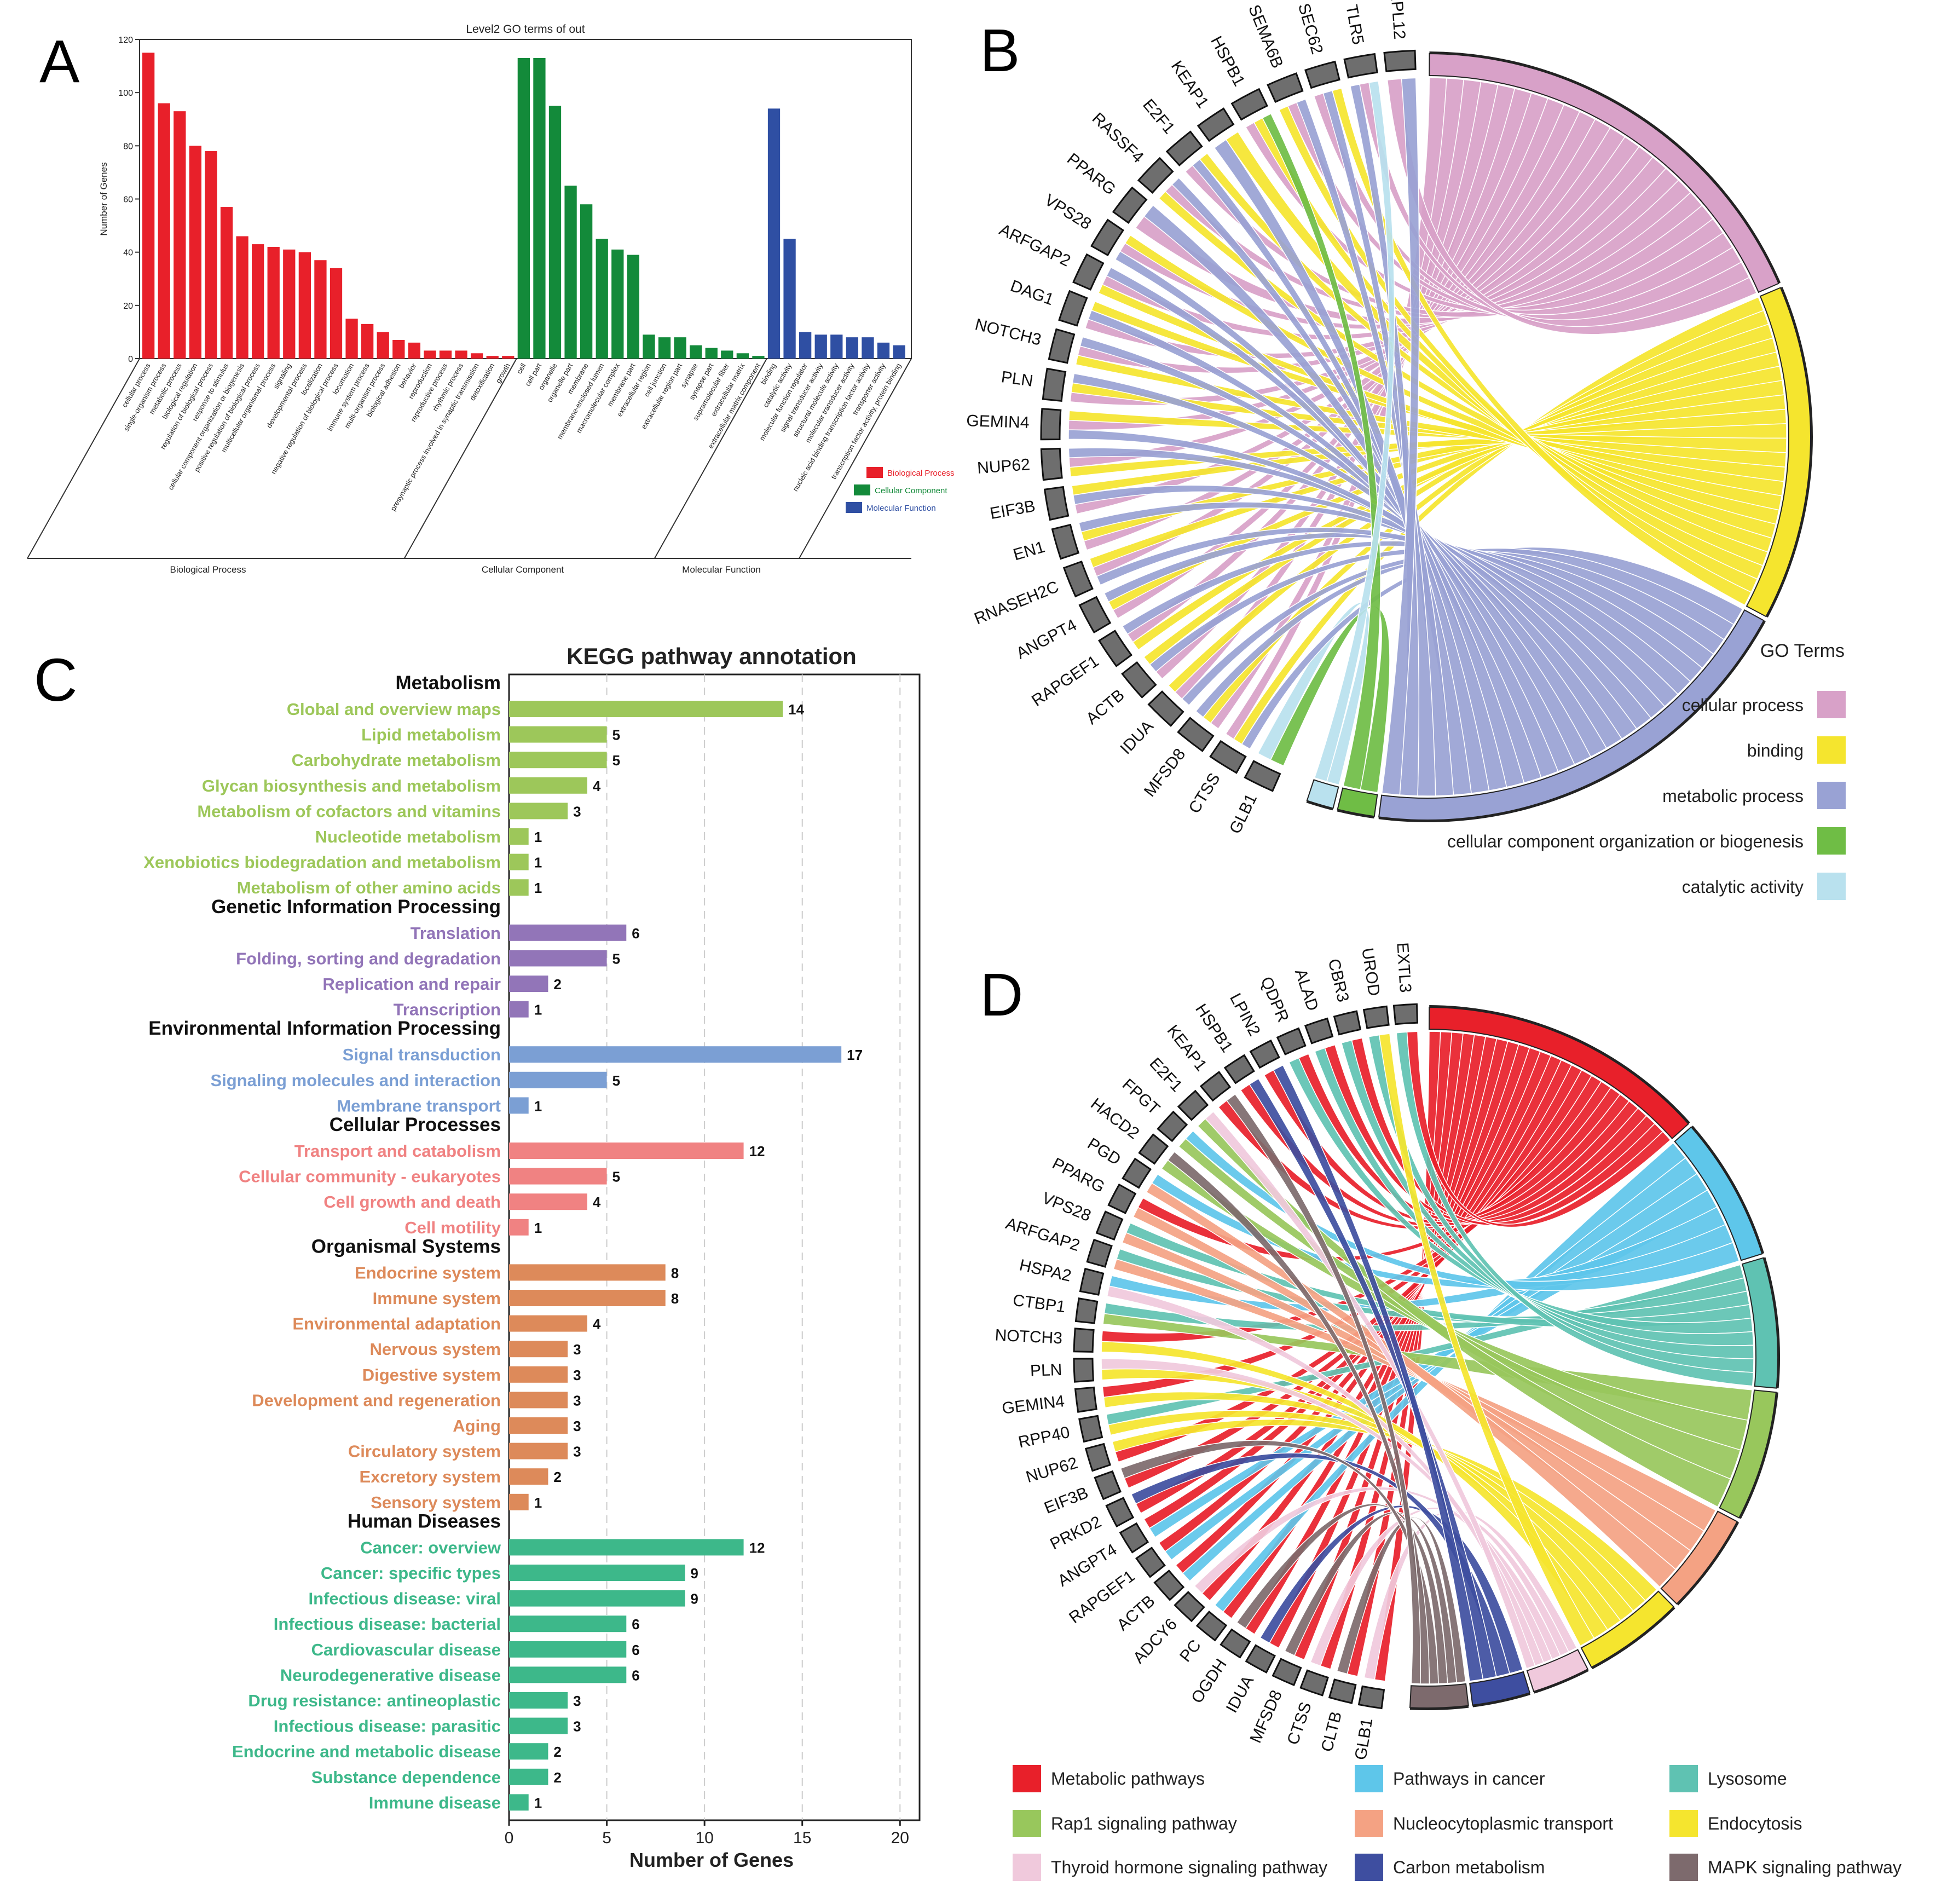 The height and width of the screenshot is (1904, 1936). Describe the element at coordinates (425, 1521) in the screenshot. I see `group-heading-human-diseases: Human Diseases` at that location.